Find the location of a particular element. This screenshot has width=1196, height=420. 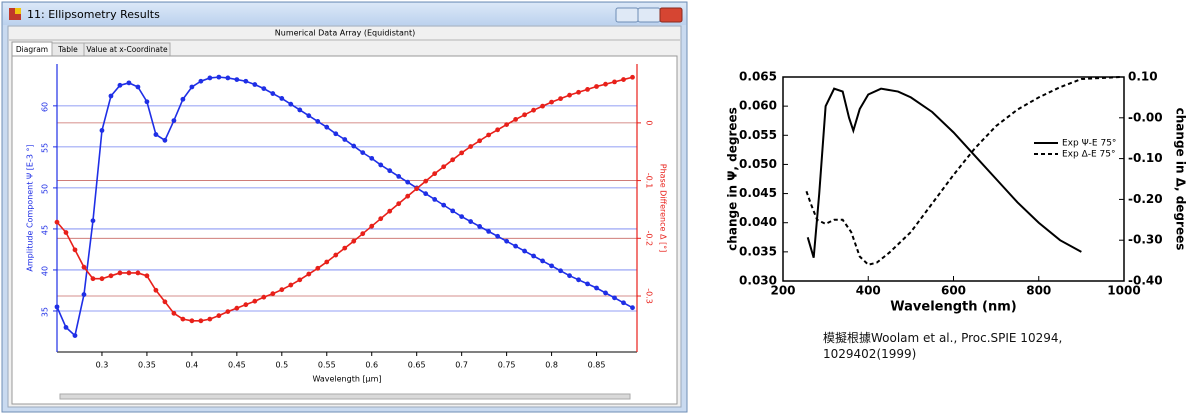

y2-tick-label: -0.30 is located at coordinates (1145, 240).